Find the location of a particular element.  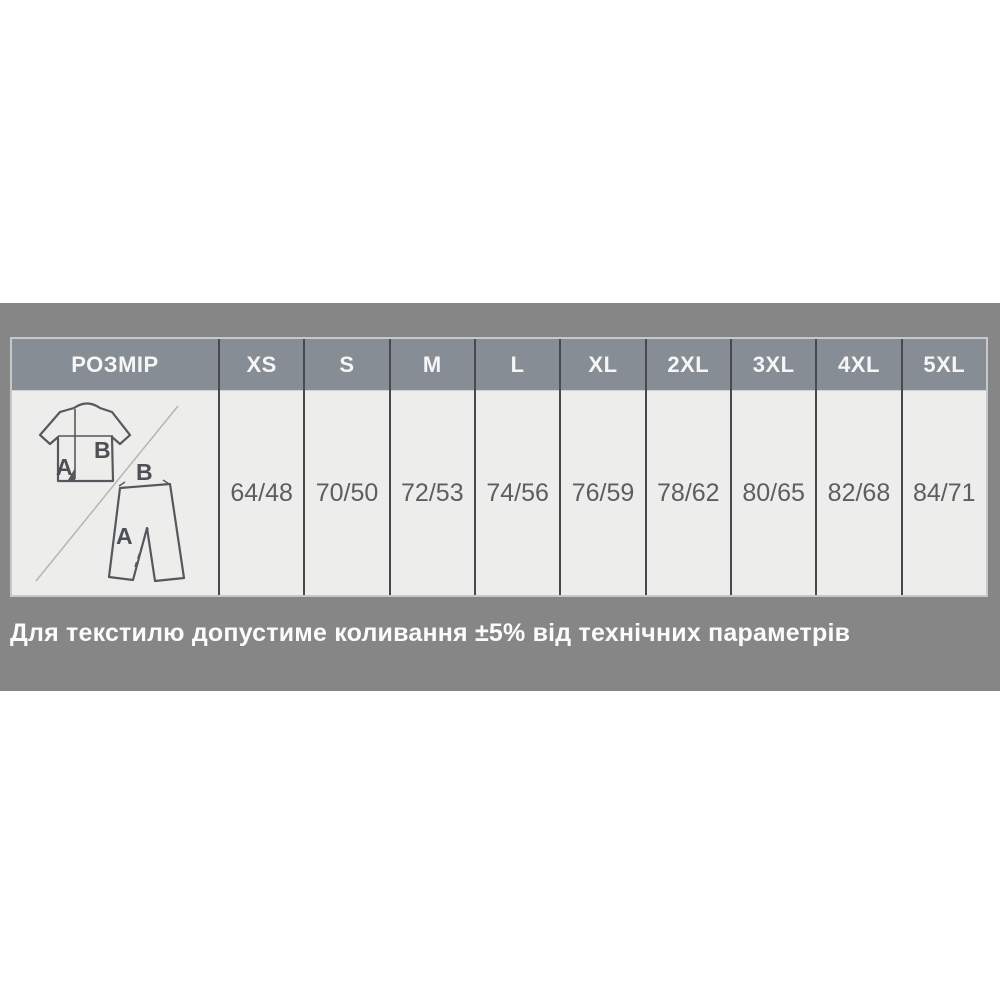

garment-diagram-icon: A B B A is located at coordinates (110, 492).